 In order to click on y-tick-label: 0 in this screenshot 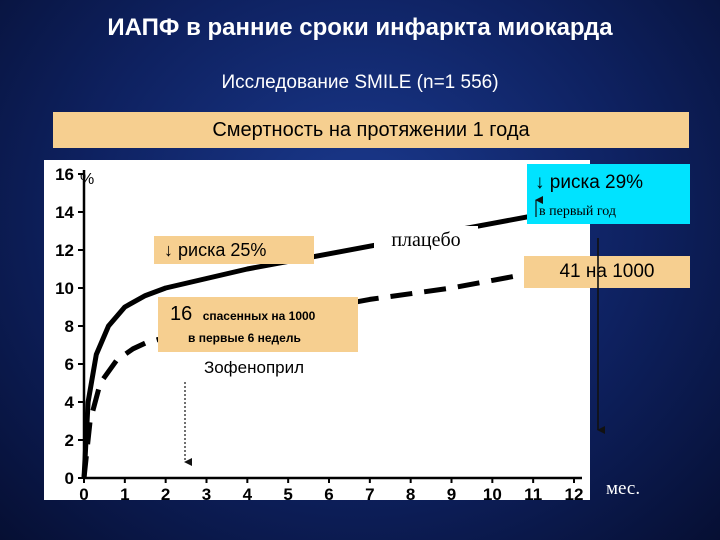, I will do `click(69, 478)`.